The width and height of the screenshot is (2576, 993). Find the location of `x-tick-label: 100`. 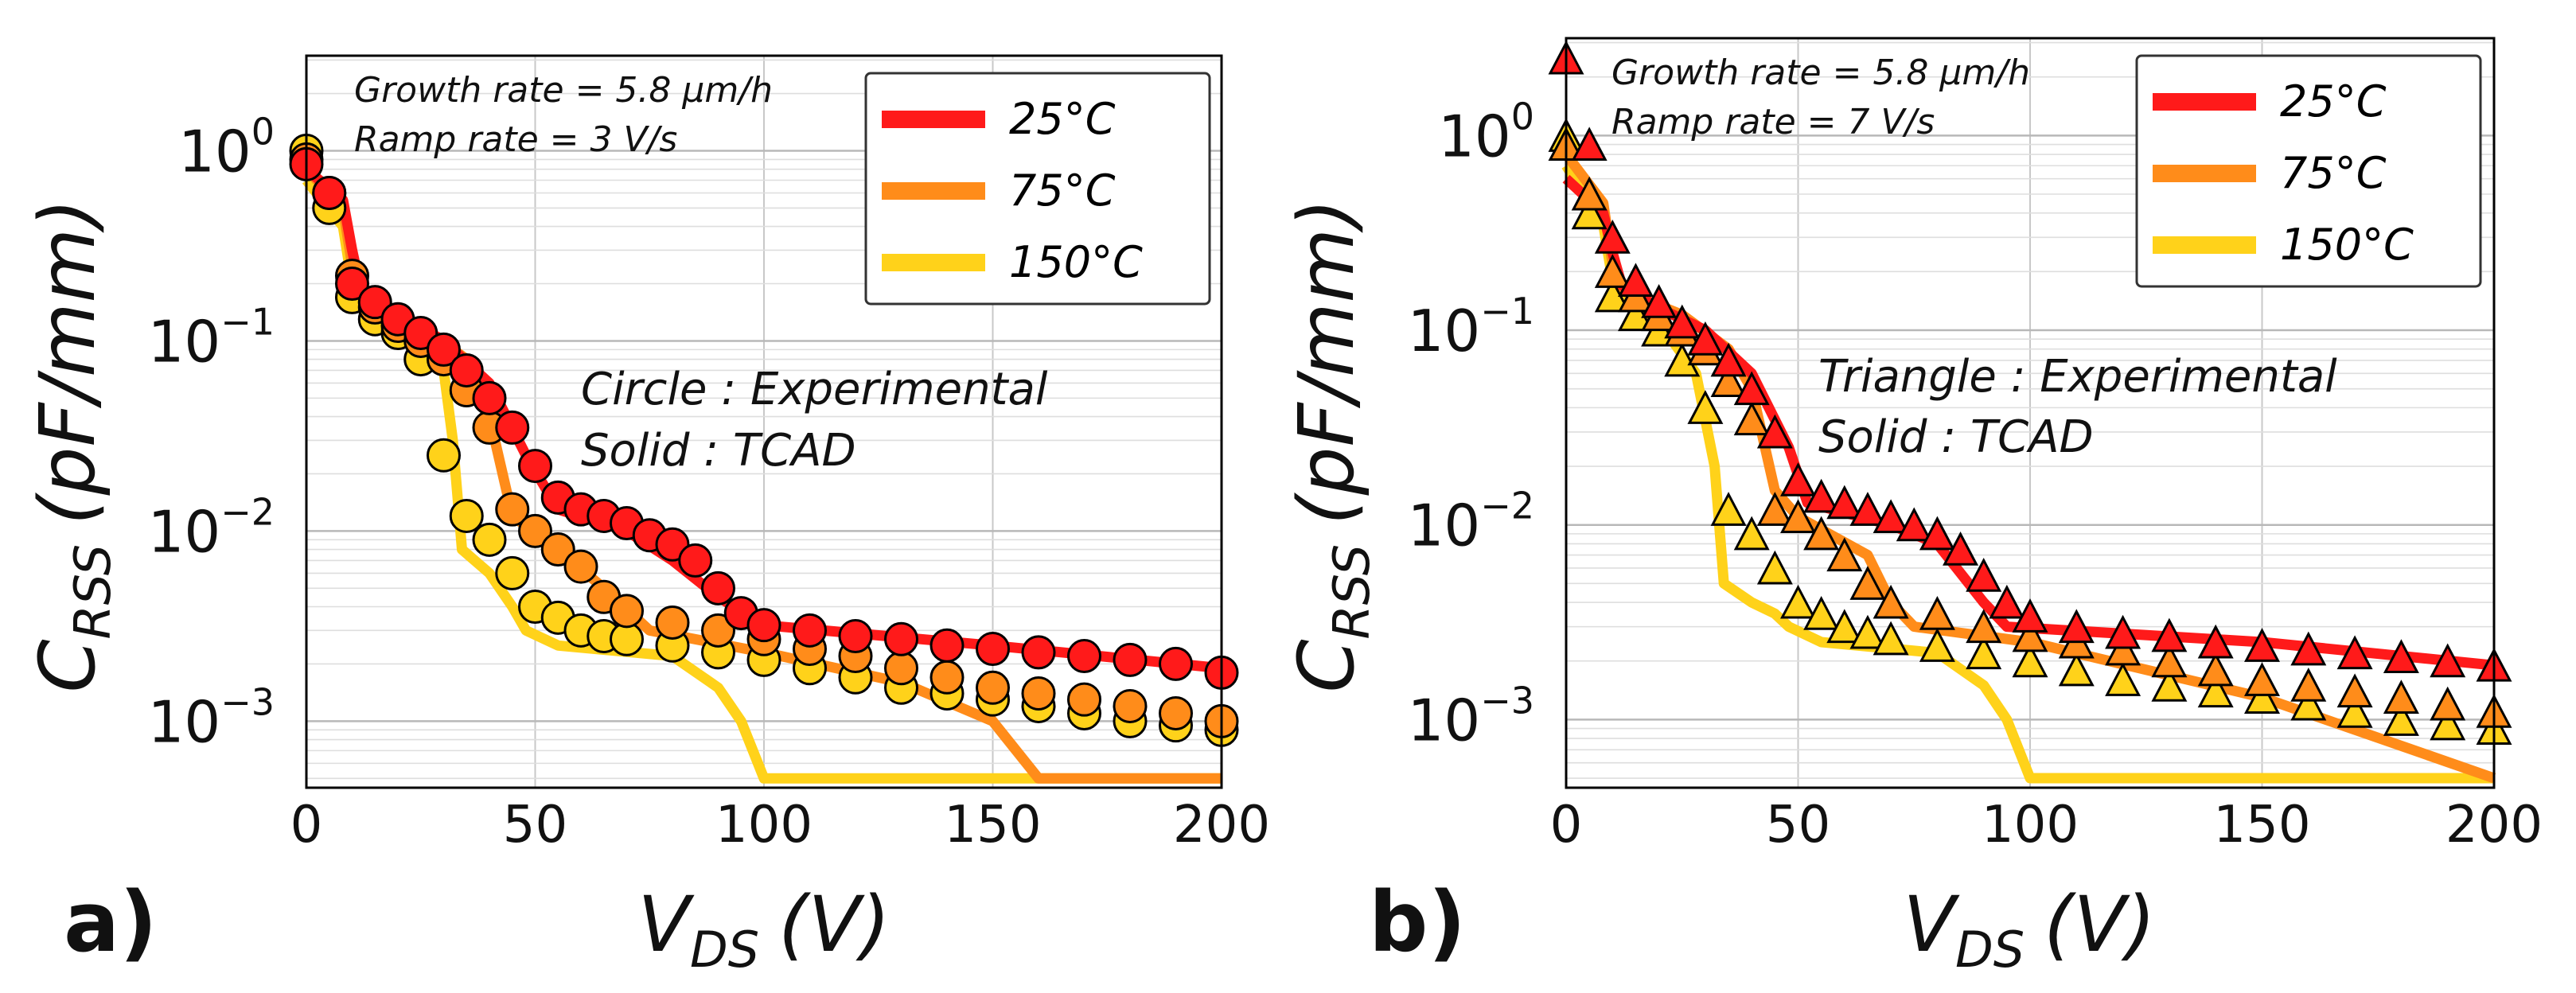

x-tick-label: 100 is located at coordinates (764, 825).